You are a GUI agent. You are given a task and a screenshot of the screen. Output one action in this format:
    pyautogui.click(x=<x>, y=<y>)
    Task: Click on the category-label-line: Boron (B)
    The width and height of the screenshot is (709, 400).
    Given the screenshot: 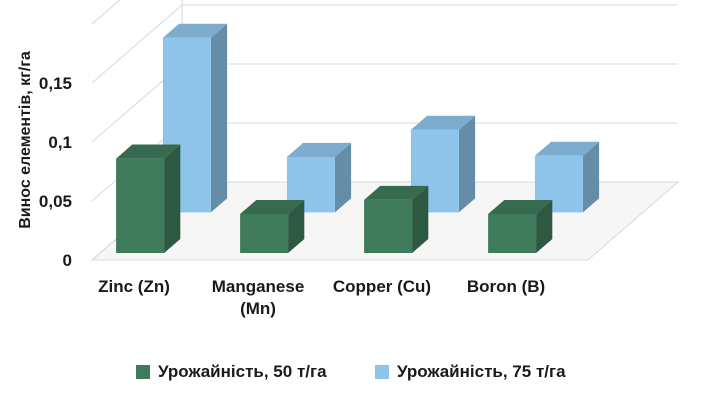 What is the action you would take?
    pyautogui.click(x=506, y=286)
    